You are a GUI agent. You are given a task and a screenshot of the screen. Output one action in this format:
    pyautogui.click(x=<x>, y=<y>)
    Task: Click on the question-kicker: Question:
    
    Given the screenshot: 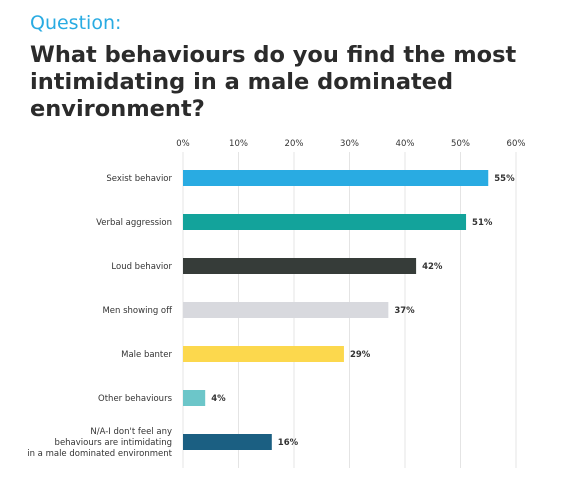 What is the action you would take?
    pyautogui.click(x=76, y=23)
    